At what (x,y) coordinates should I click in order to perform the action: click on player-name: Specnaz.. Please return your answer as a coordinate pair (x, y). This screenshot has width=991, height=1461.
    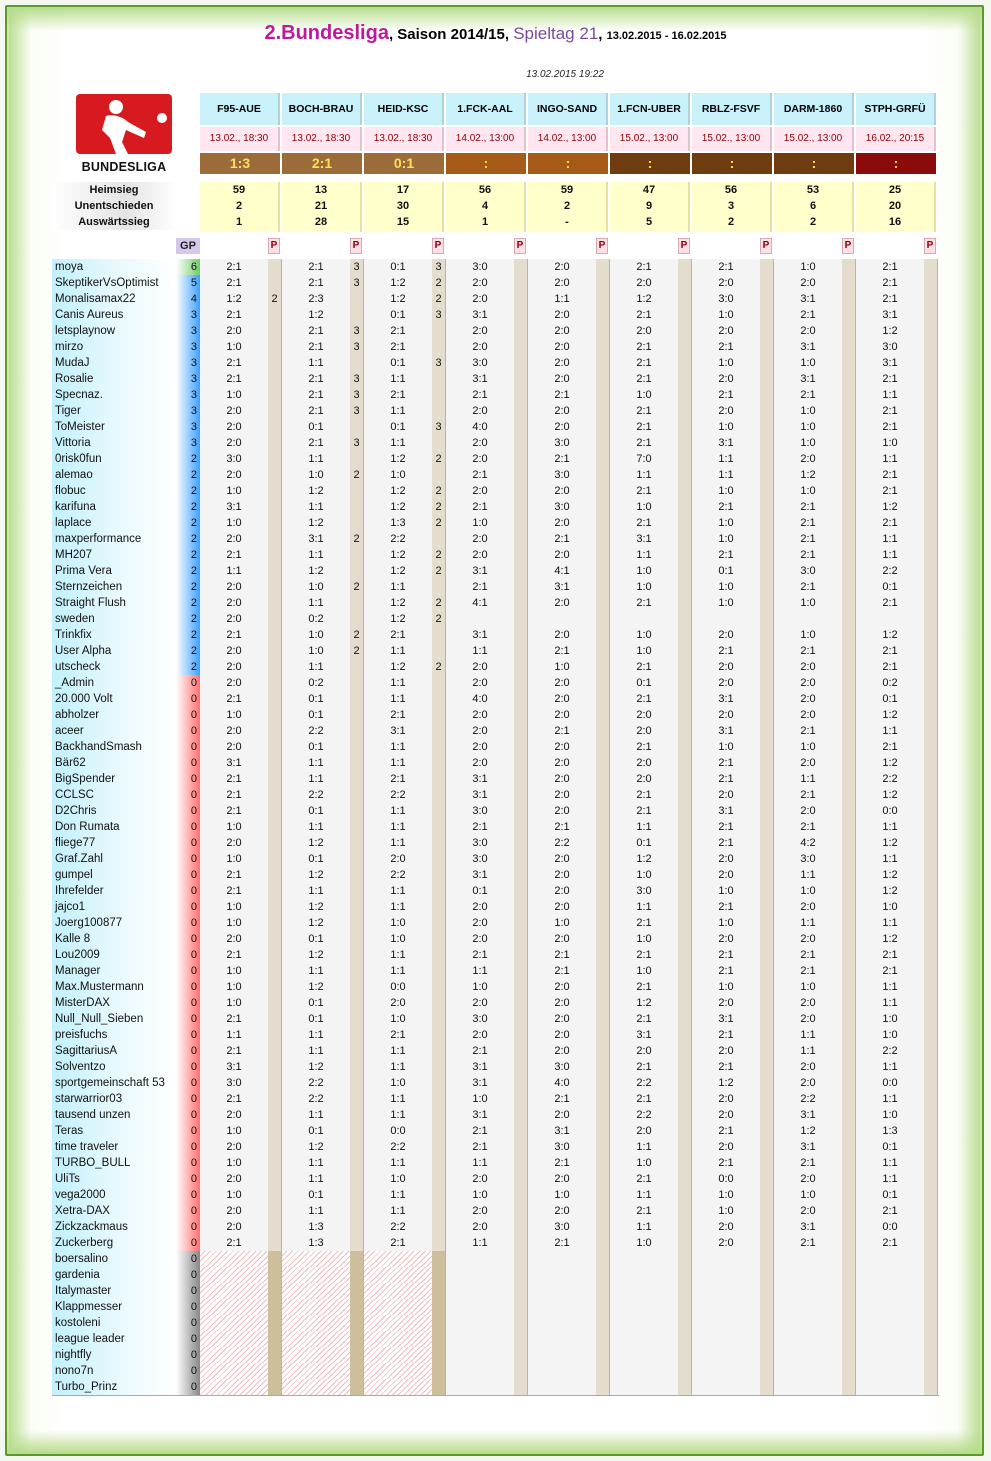
    Looking at the image, I should click on (114, 395).